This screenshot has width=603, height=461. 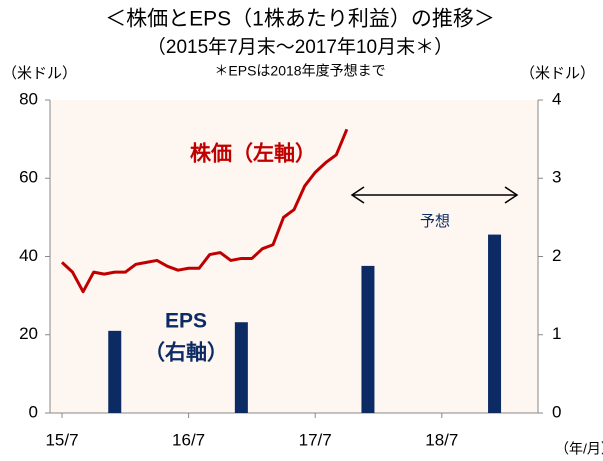 I want to click on x-tick-label: 18/7, so click(x=441, y=439).